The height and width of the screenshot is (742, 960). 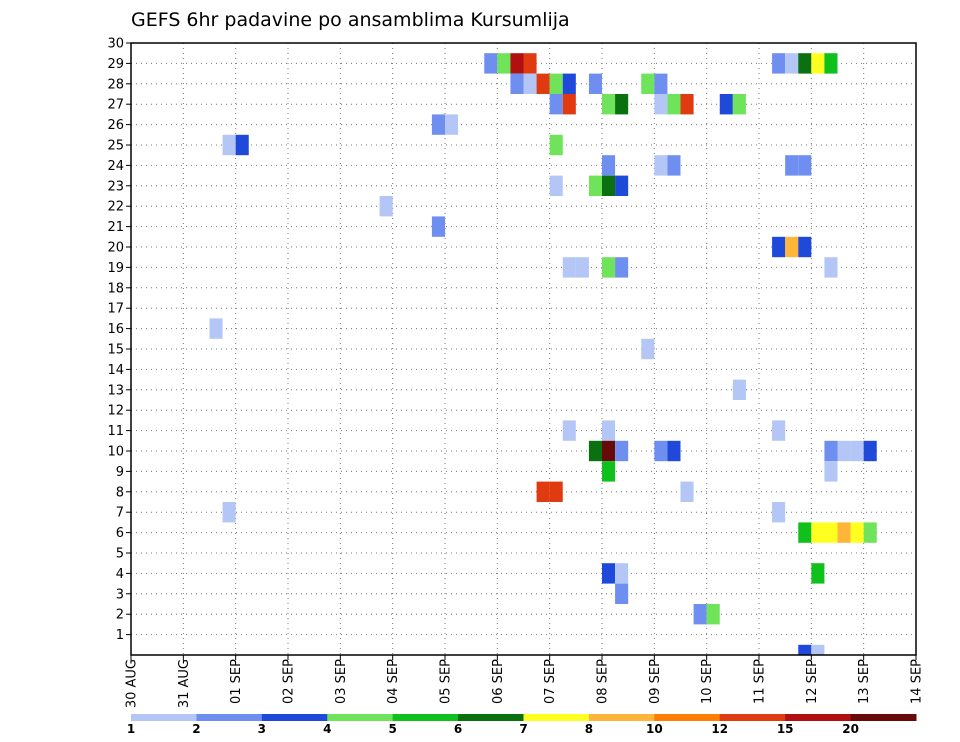 I want to click on y-tick-label: 5, so click(x=120, y=554).